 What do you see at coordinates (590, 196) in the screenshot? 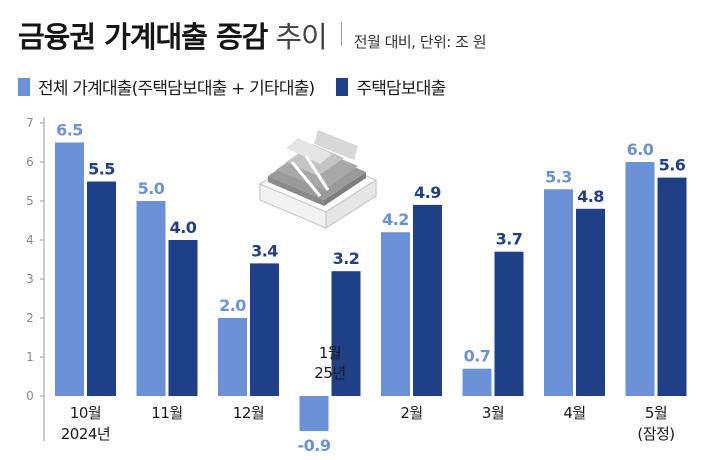
I see `data-label-mortgage: 4.8` at bounding box center [590, 196].